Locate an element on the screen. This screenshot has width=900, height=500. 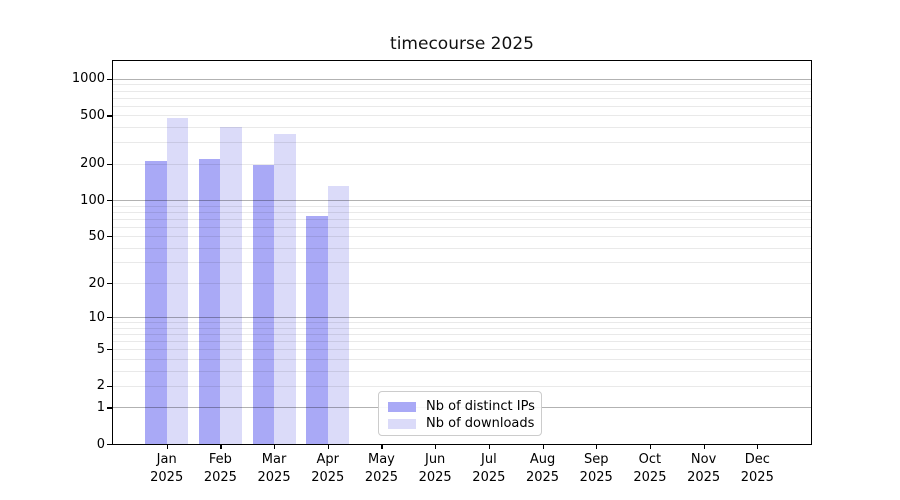
y-tick-label-10: 10 is located at coordinates (96, 317).